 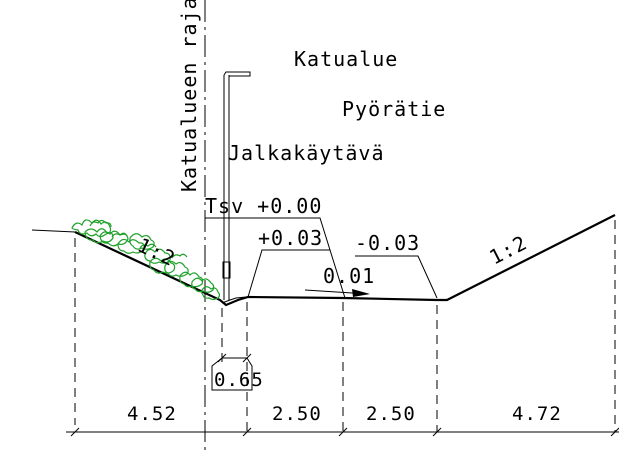 I want to click on minus-leader, so click(x=396, y=277).